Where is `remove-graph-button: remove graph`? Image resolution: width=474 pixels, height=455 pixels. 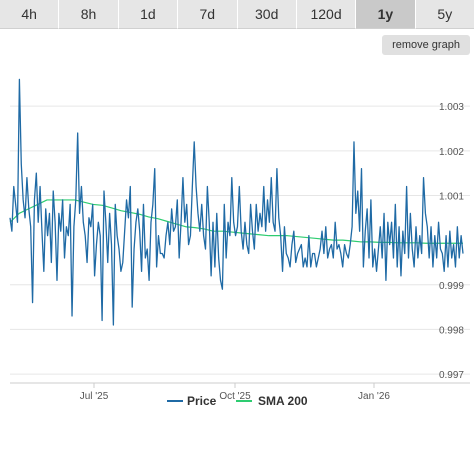
remove-graph-button: remove graph is located at coordinates (426, 45).